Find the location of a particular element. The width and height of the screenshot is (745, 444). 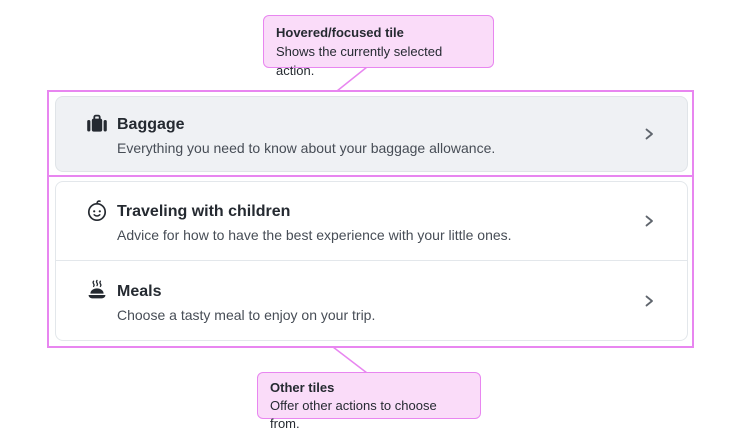

tile-title: Traveling with children is located at coordinates (204, 211).